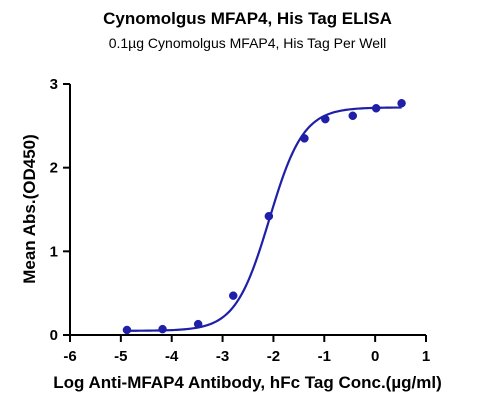  Describe the element at coordinates (54, 335) in the screenshot. I see `y-tick-label: 0` at that location.